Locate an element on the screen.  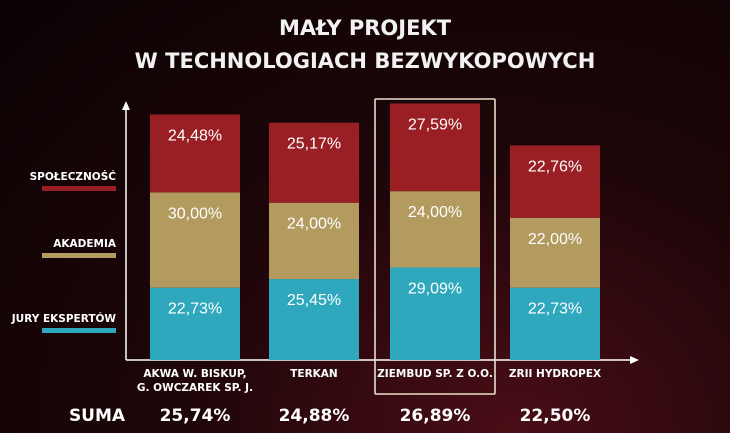
legend-label-1: AKADEMIA is located at coordinates (85, 244).